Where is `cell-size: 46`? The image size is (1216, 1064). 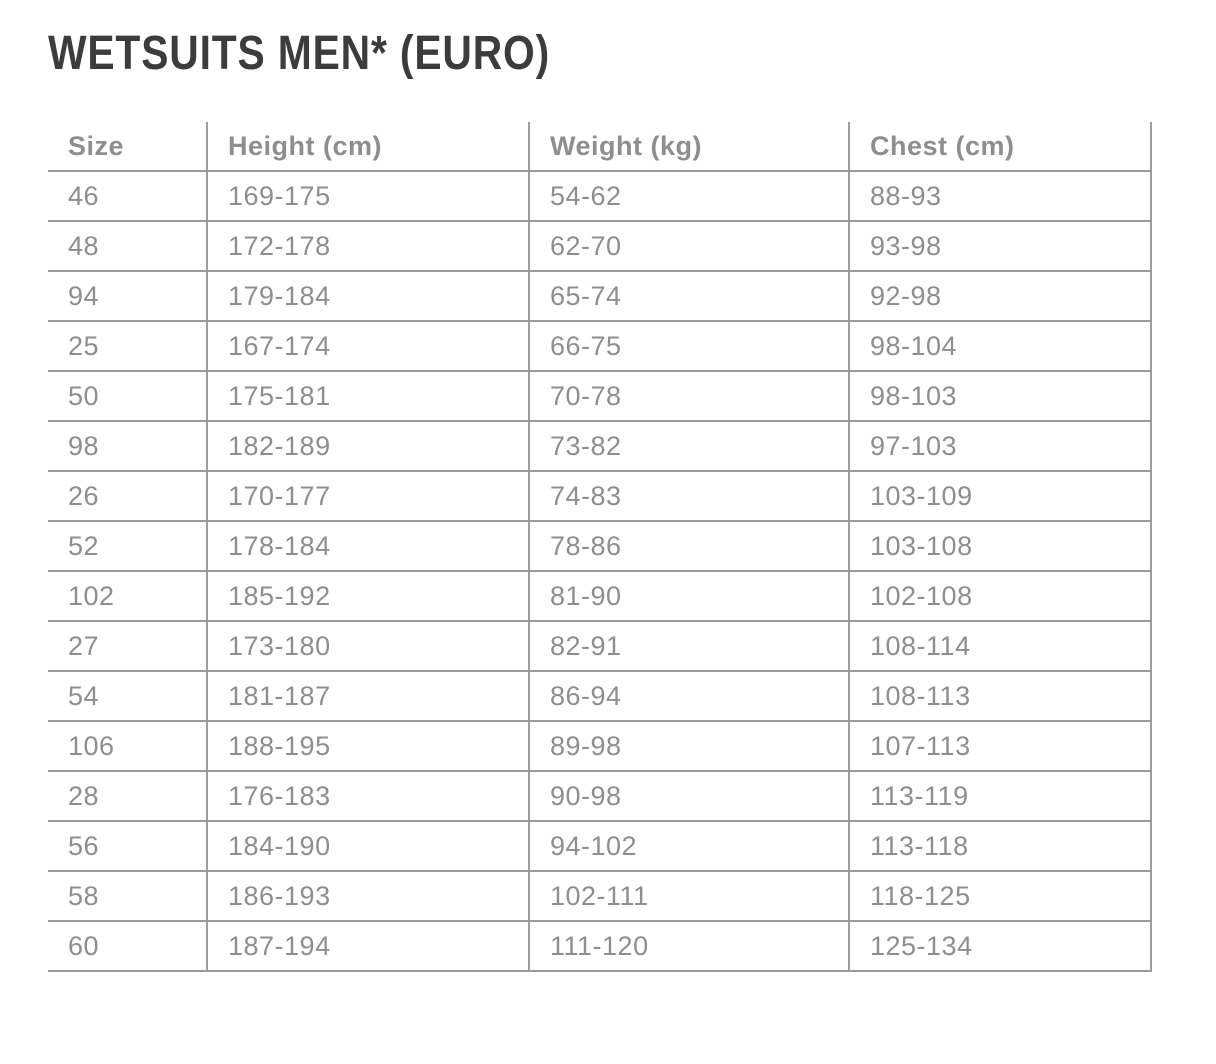
cell-size: 46 is located at coordinates (127, 196).